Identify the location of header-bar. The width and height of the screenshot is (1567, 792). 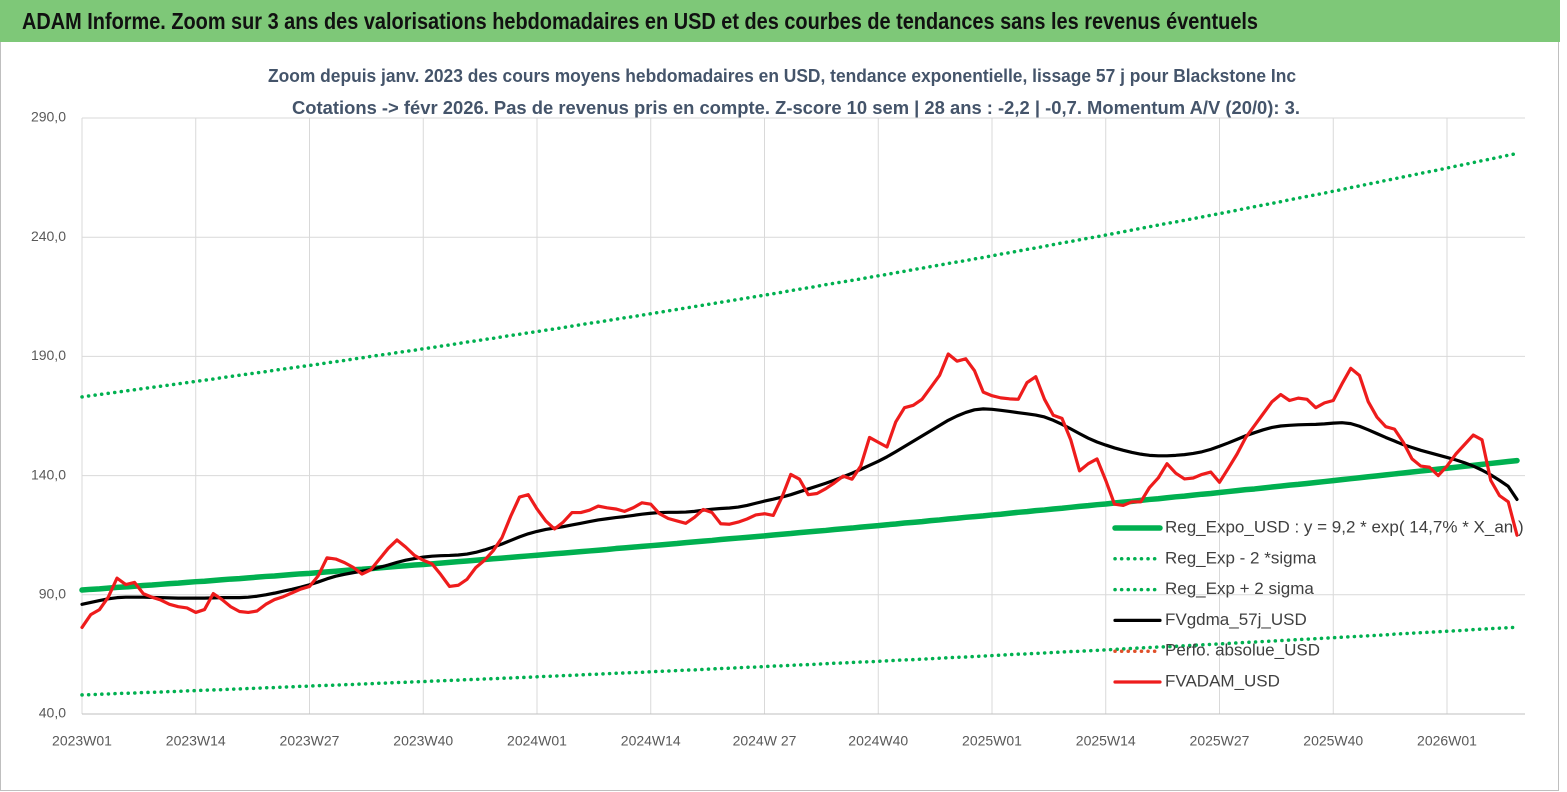
(780, 21).